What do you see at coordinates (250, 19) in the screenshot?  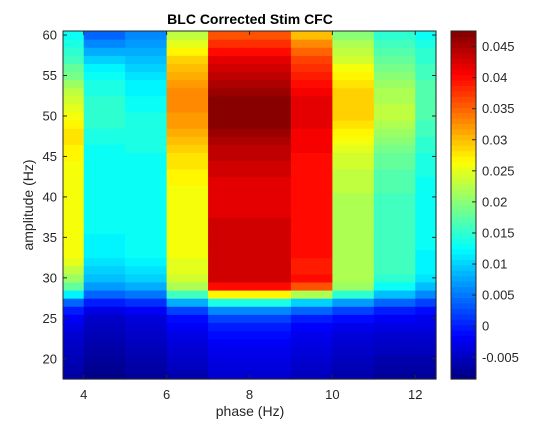 I see `chart-title: BLC Corrected Stim CFC` at bounding box center [250, 19].